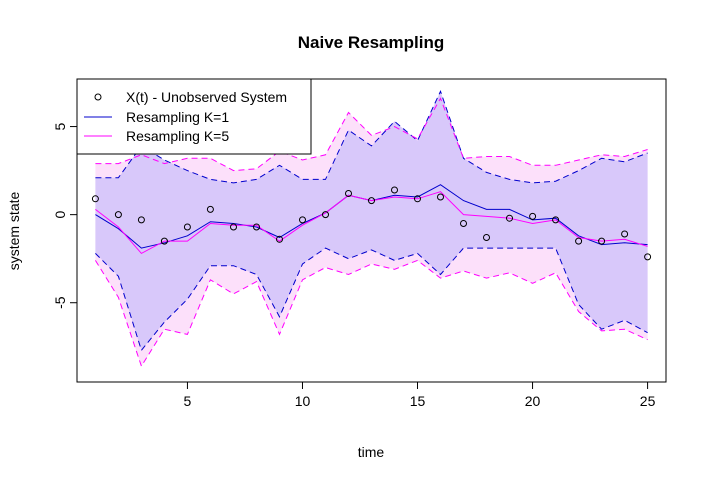 This screenshot has width=707, height=481. What do you see at coordinates (648, 401) in the screenshot?
I see `x-tick-label: 25` at bounding box center [648, 401].